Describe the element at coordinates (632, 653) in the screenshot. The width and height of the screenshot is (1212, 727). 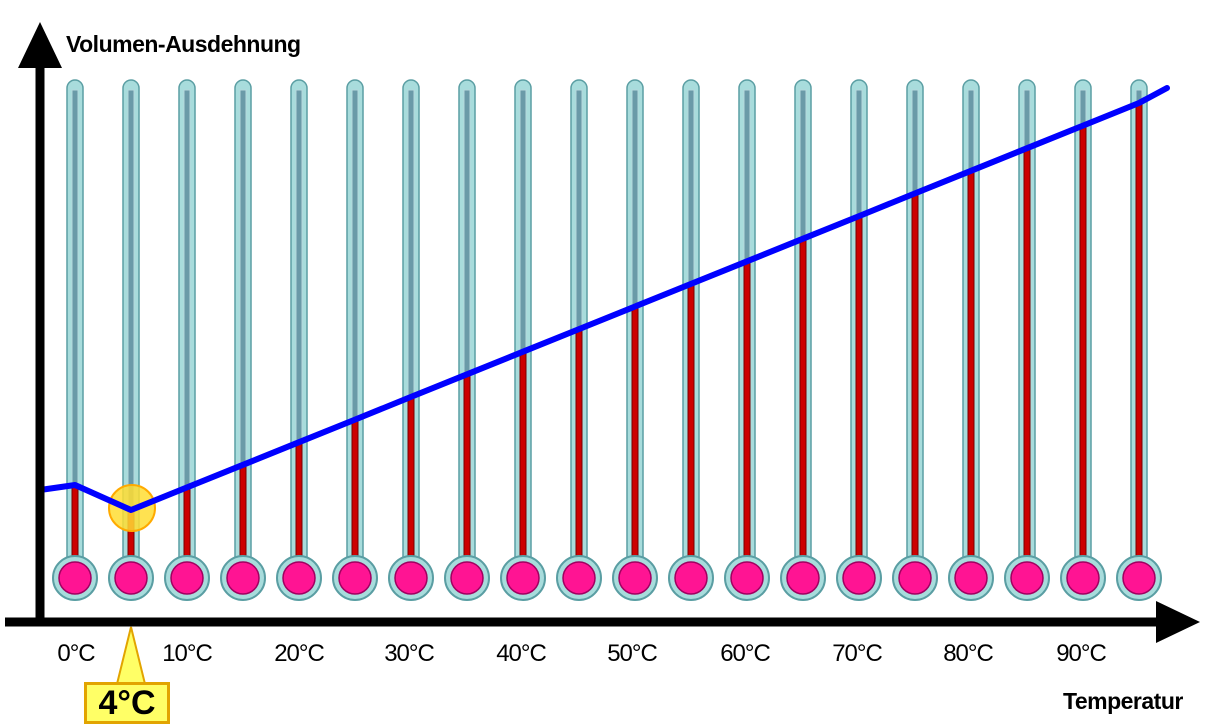
I see `x-tick-label: 50°C` at that location.